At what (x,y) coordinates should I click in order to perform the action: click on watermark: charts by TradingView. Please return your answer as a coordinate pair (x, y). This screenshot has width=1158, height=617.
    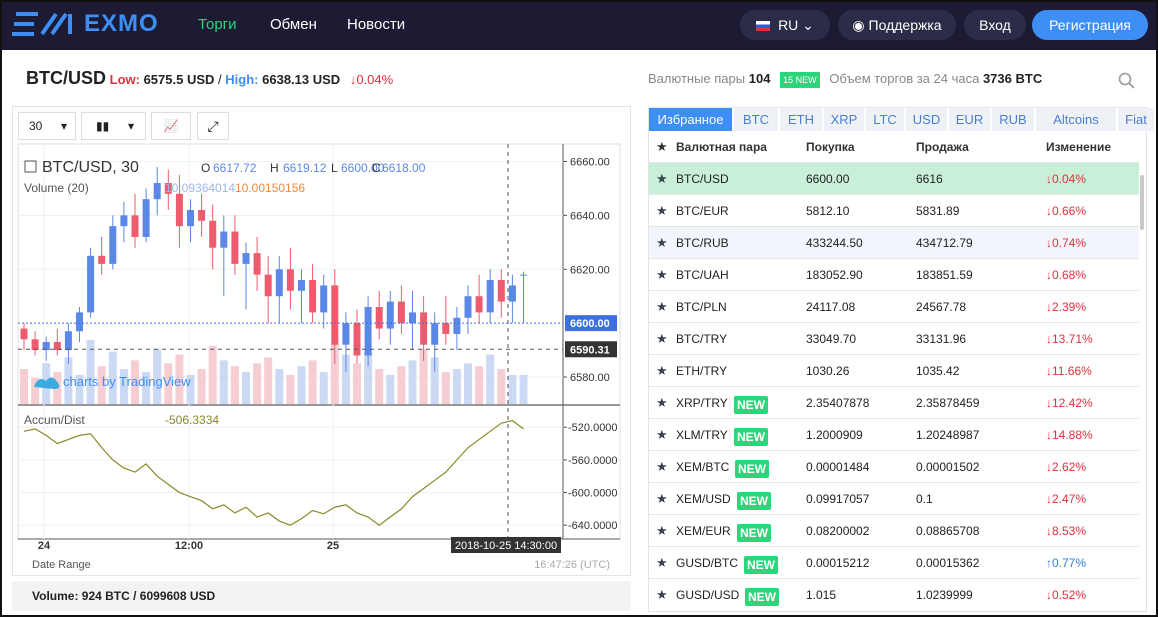
    Looking at the image, I should click on (127, 381).